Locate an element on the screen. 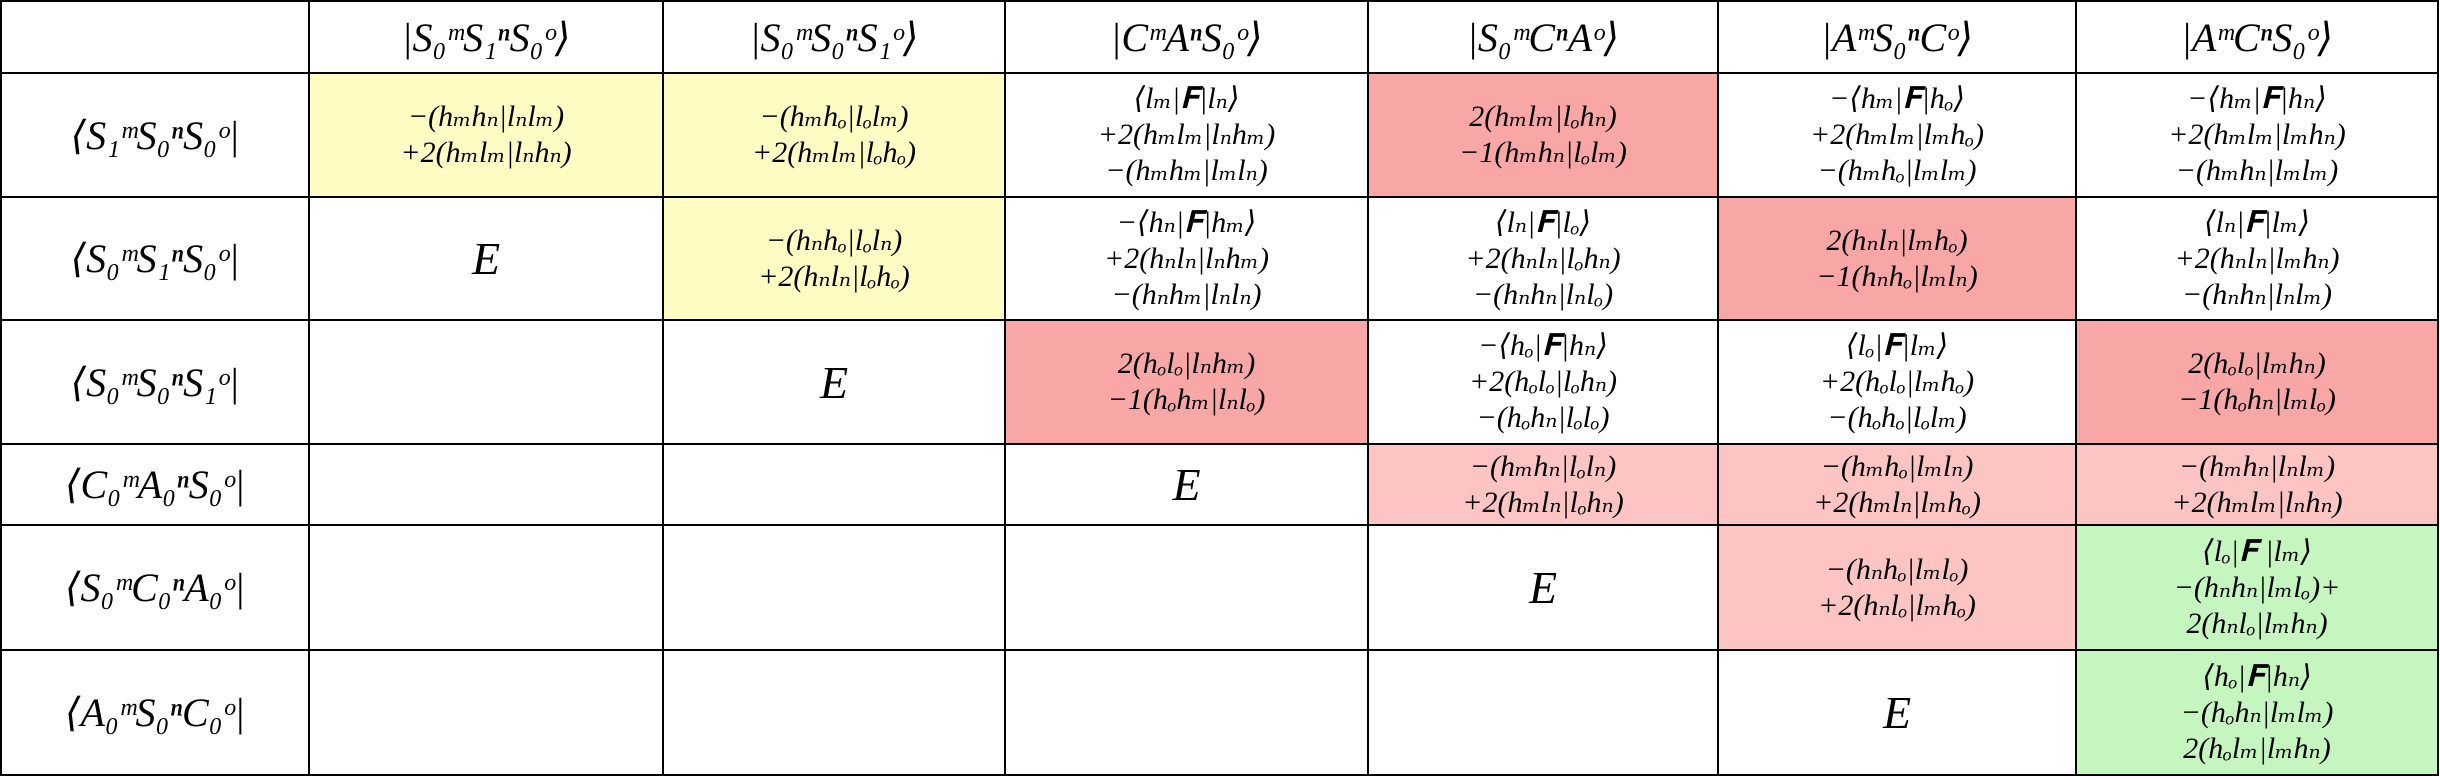  row-header: ⟨C₀ᵐA₀ⁿS₀ᵒ| is located at coordinates (155, 484).